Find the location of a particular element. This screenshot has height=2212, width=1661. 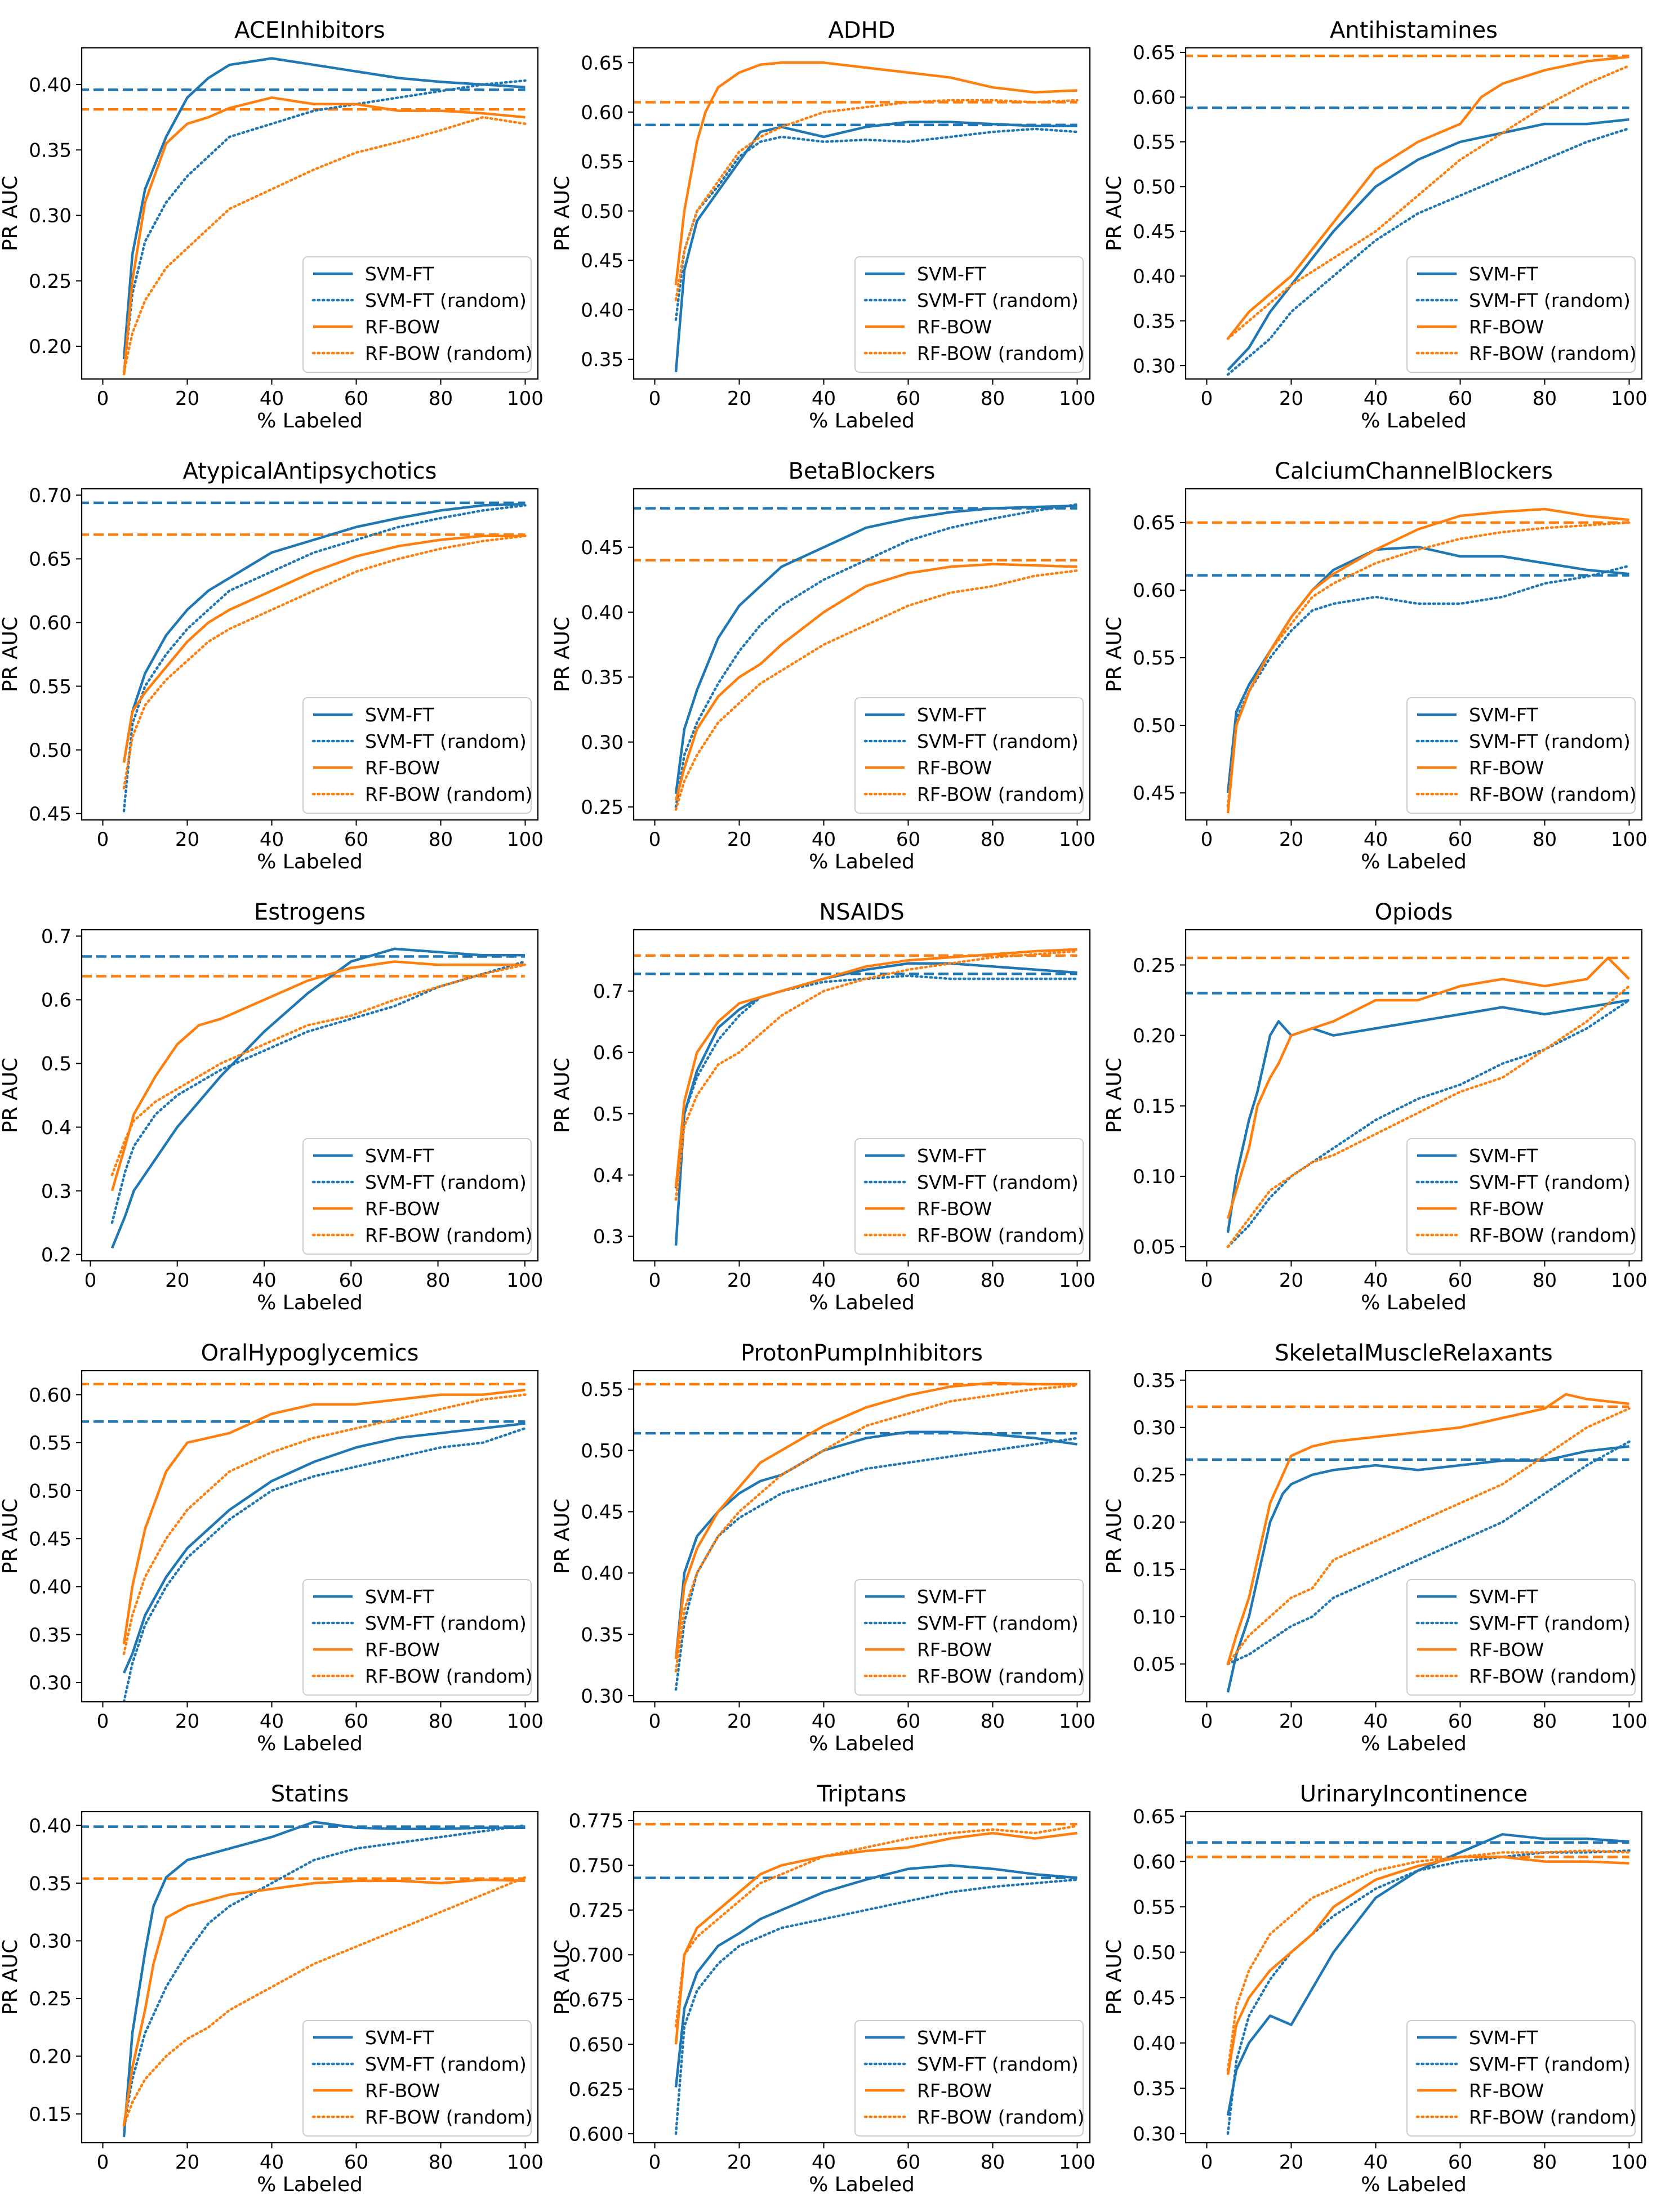

chart-betablockers-series-rf-bow-random is located at coordinates (876, 690).